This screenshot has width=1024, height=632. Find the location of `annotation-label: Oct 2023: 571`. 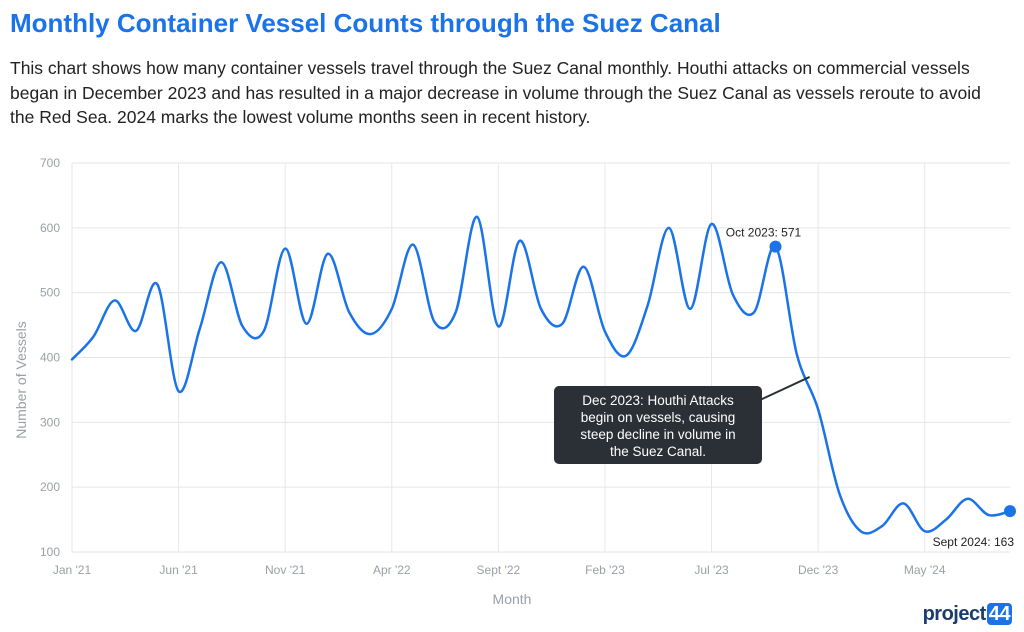

annotation-label: Oct 2023: 571 is located at coordinates (764, 233).